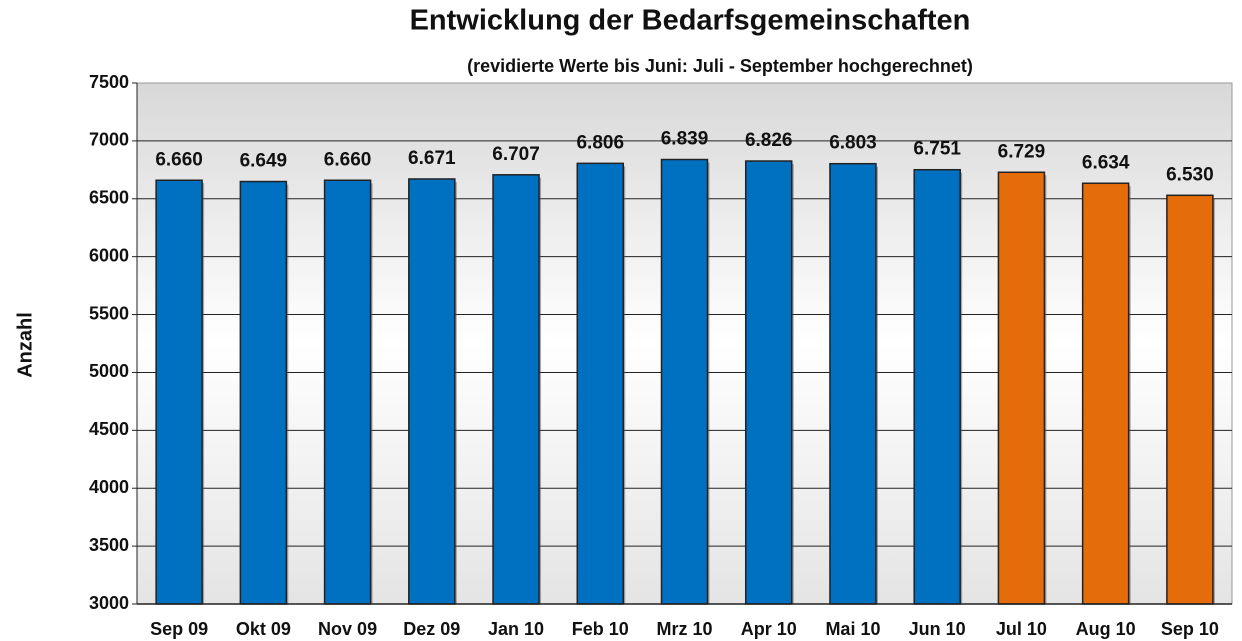 Image resolution: width=1242 pixels, height=641 pixels. I want to click on data-label: 6.634, so click(1106, 162).